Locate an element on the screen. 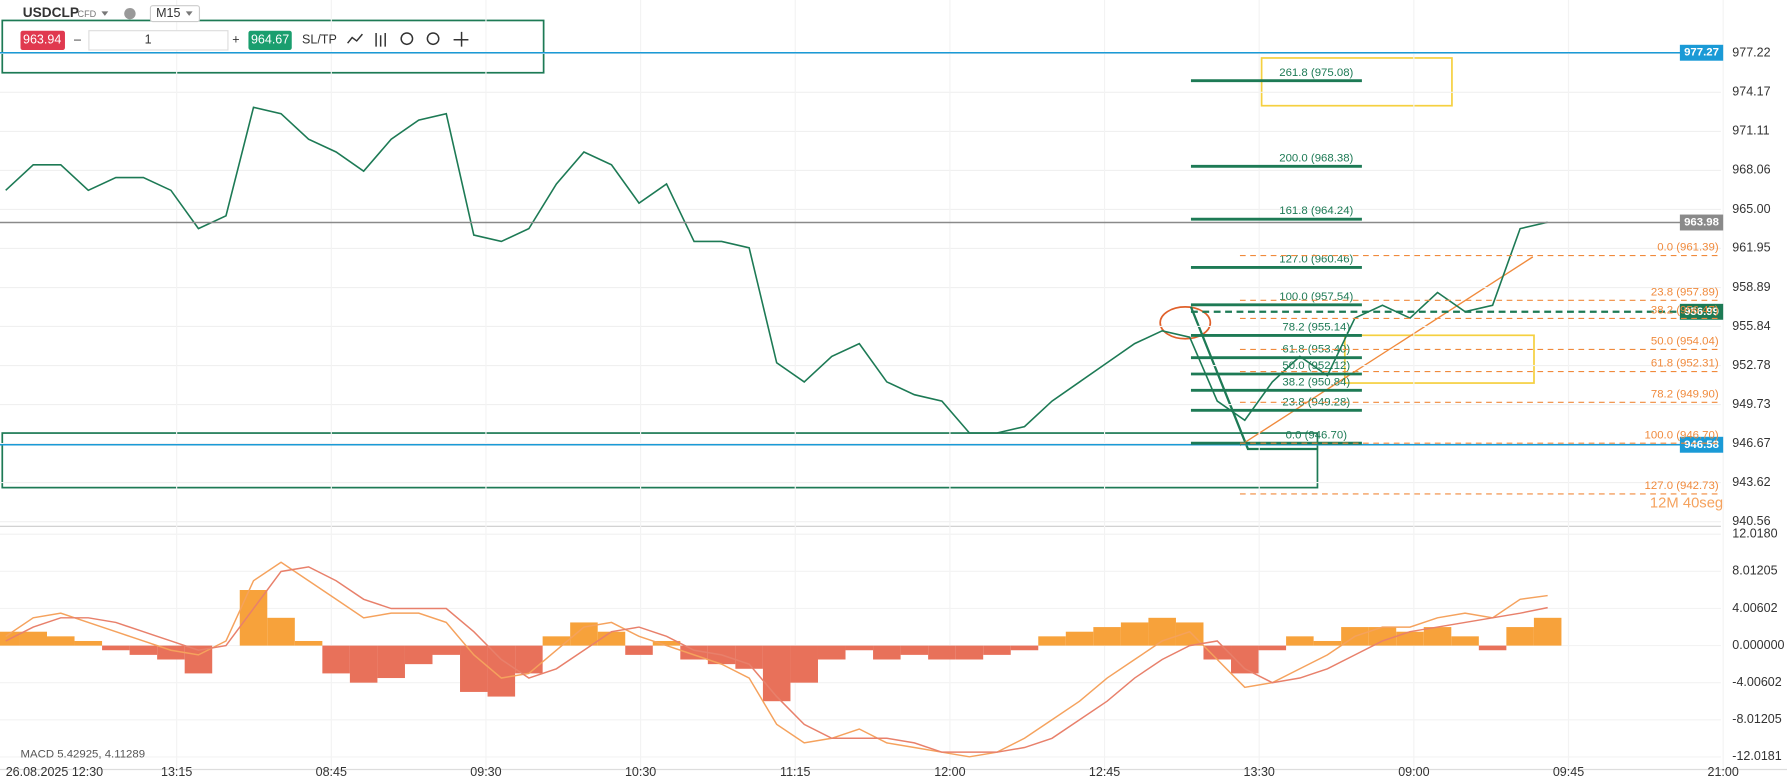  fib-label: 0.0 (961.39) is located at coordinates (1688, 248).